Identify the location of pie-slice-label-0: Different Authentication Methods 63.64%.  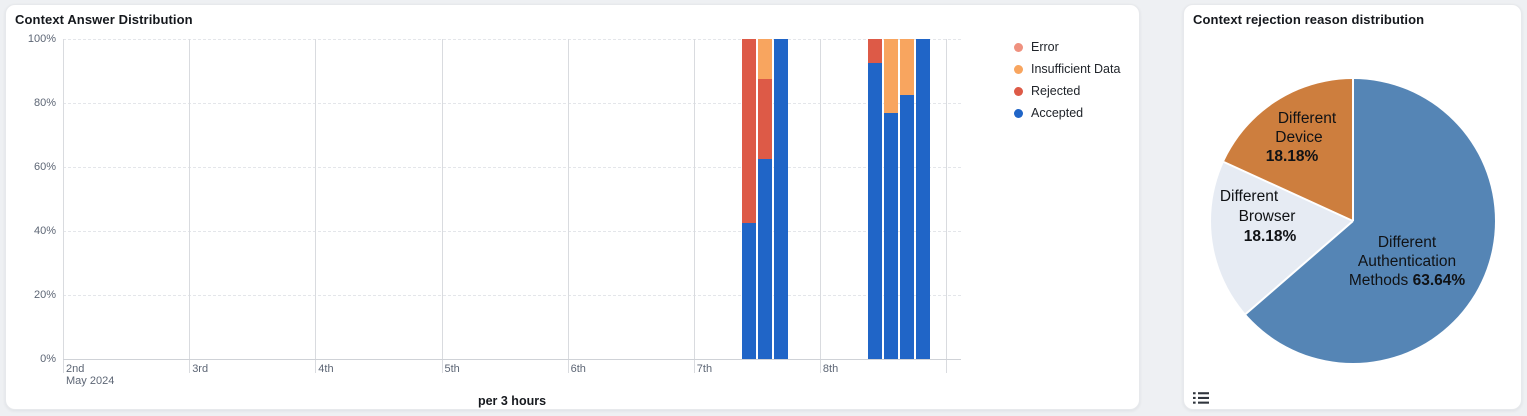
(1407, 261).